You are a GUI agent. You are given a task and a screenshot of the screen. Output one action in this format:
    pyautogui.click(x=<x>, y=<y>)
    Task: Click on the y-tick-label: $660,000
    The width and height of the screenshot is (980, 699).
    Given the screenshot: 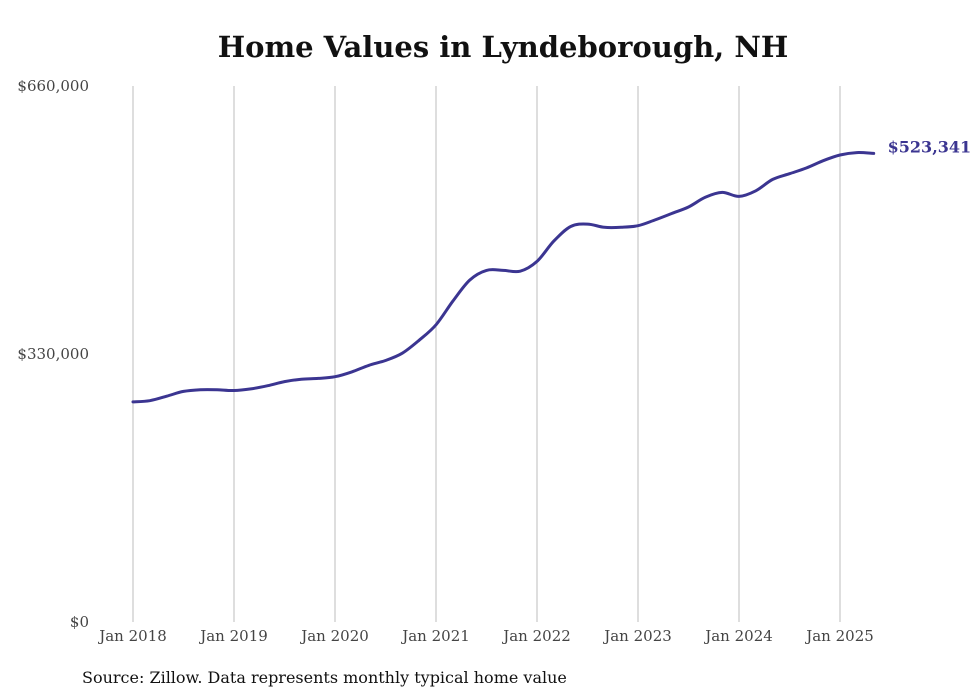 What is the action you would take?
    pyautogui.click(x=53, y=86)
    